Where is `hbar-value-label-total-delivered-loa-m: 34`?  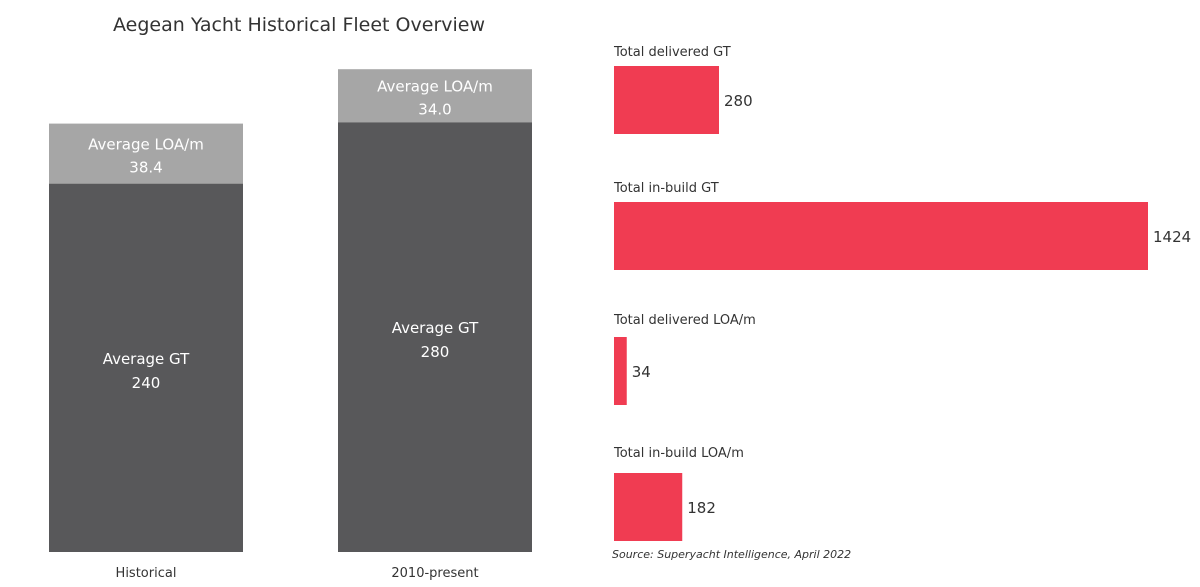
hbar-value-label-total-delivered-loa-m: 34 is located at coordinates (641, 372).